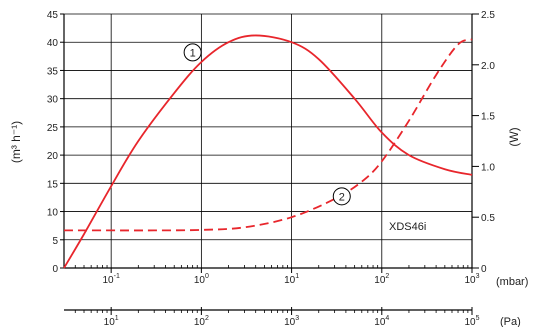 This screenshot has height=327, width=538. What do you see at coordinates (110, 279) in the screenshot?
I see `mbar-tick-label: 10⁻¹` at bounding box center [110, 279].